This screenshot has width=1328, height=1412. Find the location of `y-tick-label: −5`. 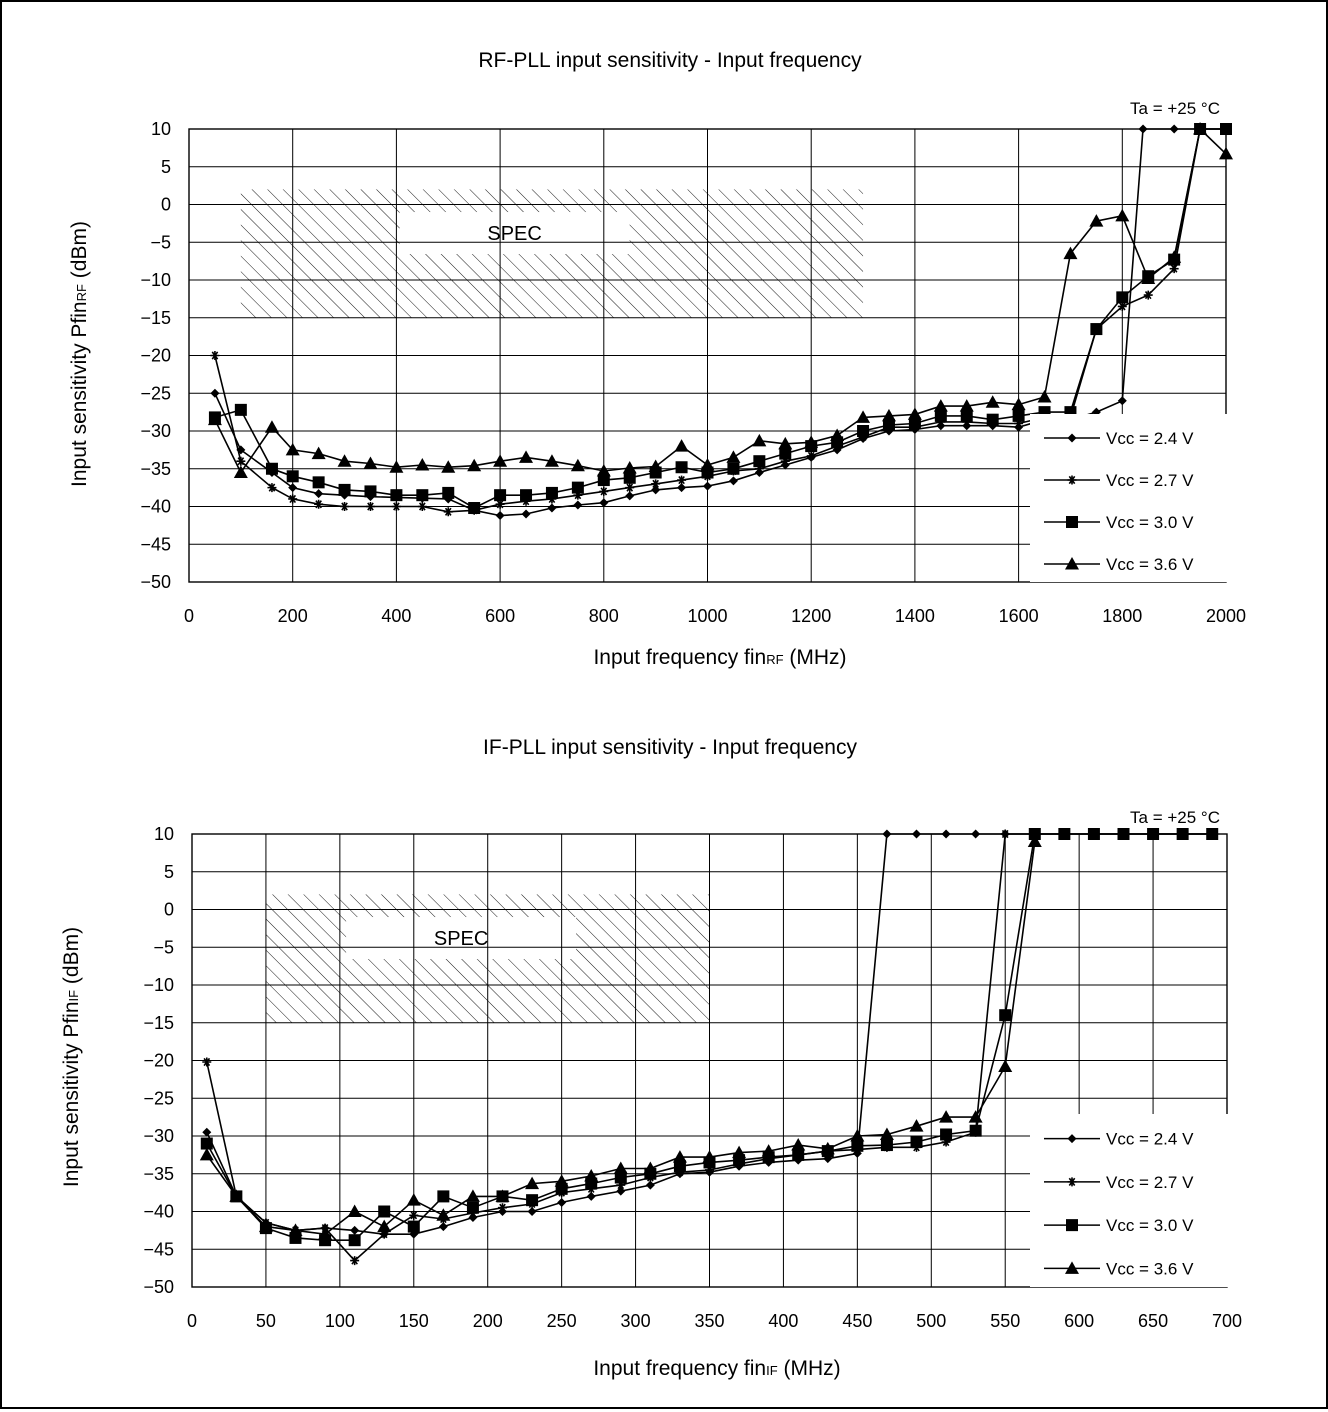

y-tick-label: −5 is located at coordinates (163, 947).